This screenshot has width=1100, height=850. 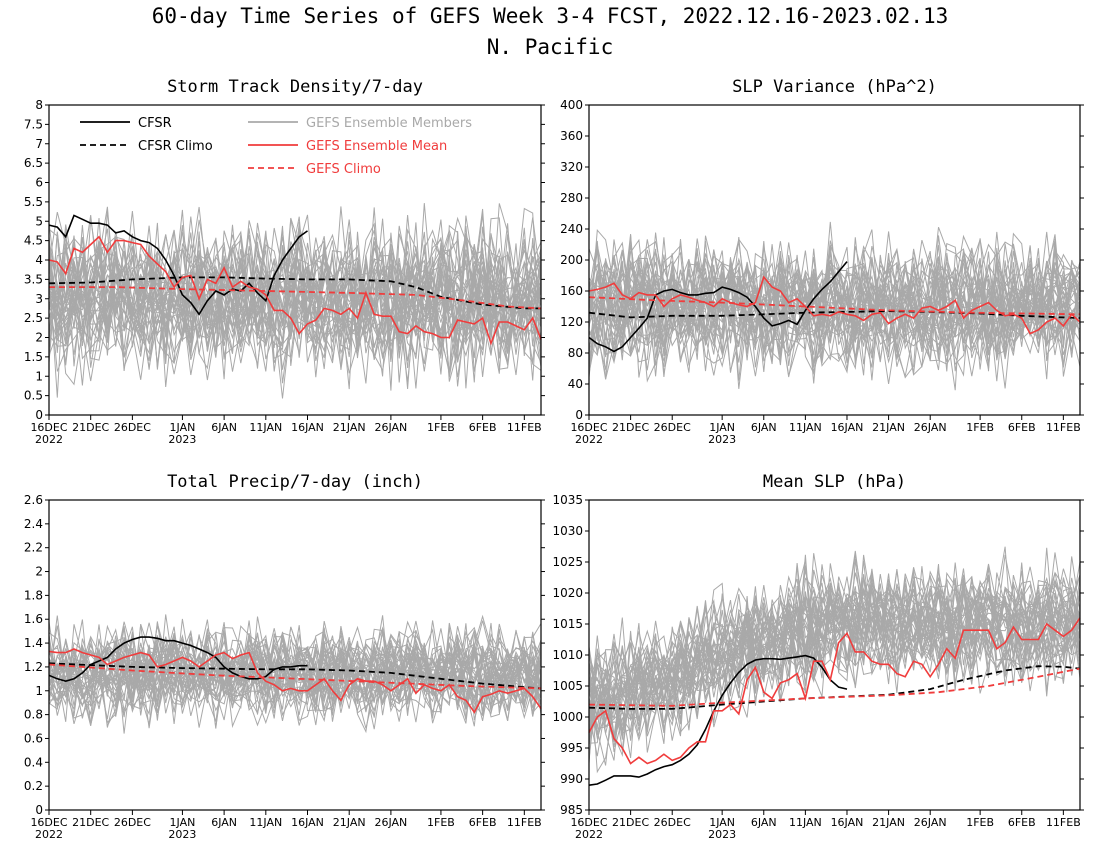 I want to click on y-tick-label: 2.4, so click(x=33, y=524).